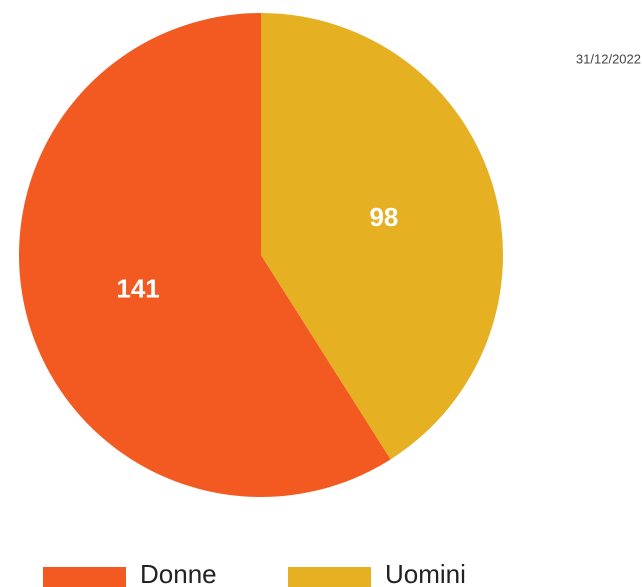 This screenshot has width=643, height=587. Describe the element at coordinates (137, 289) in the screenshot. I see `slice-label: 141` at that location.